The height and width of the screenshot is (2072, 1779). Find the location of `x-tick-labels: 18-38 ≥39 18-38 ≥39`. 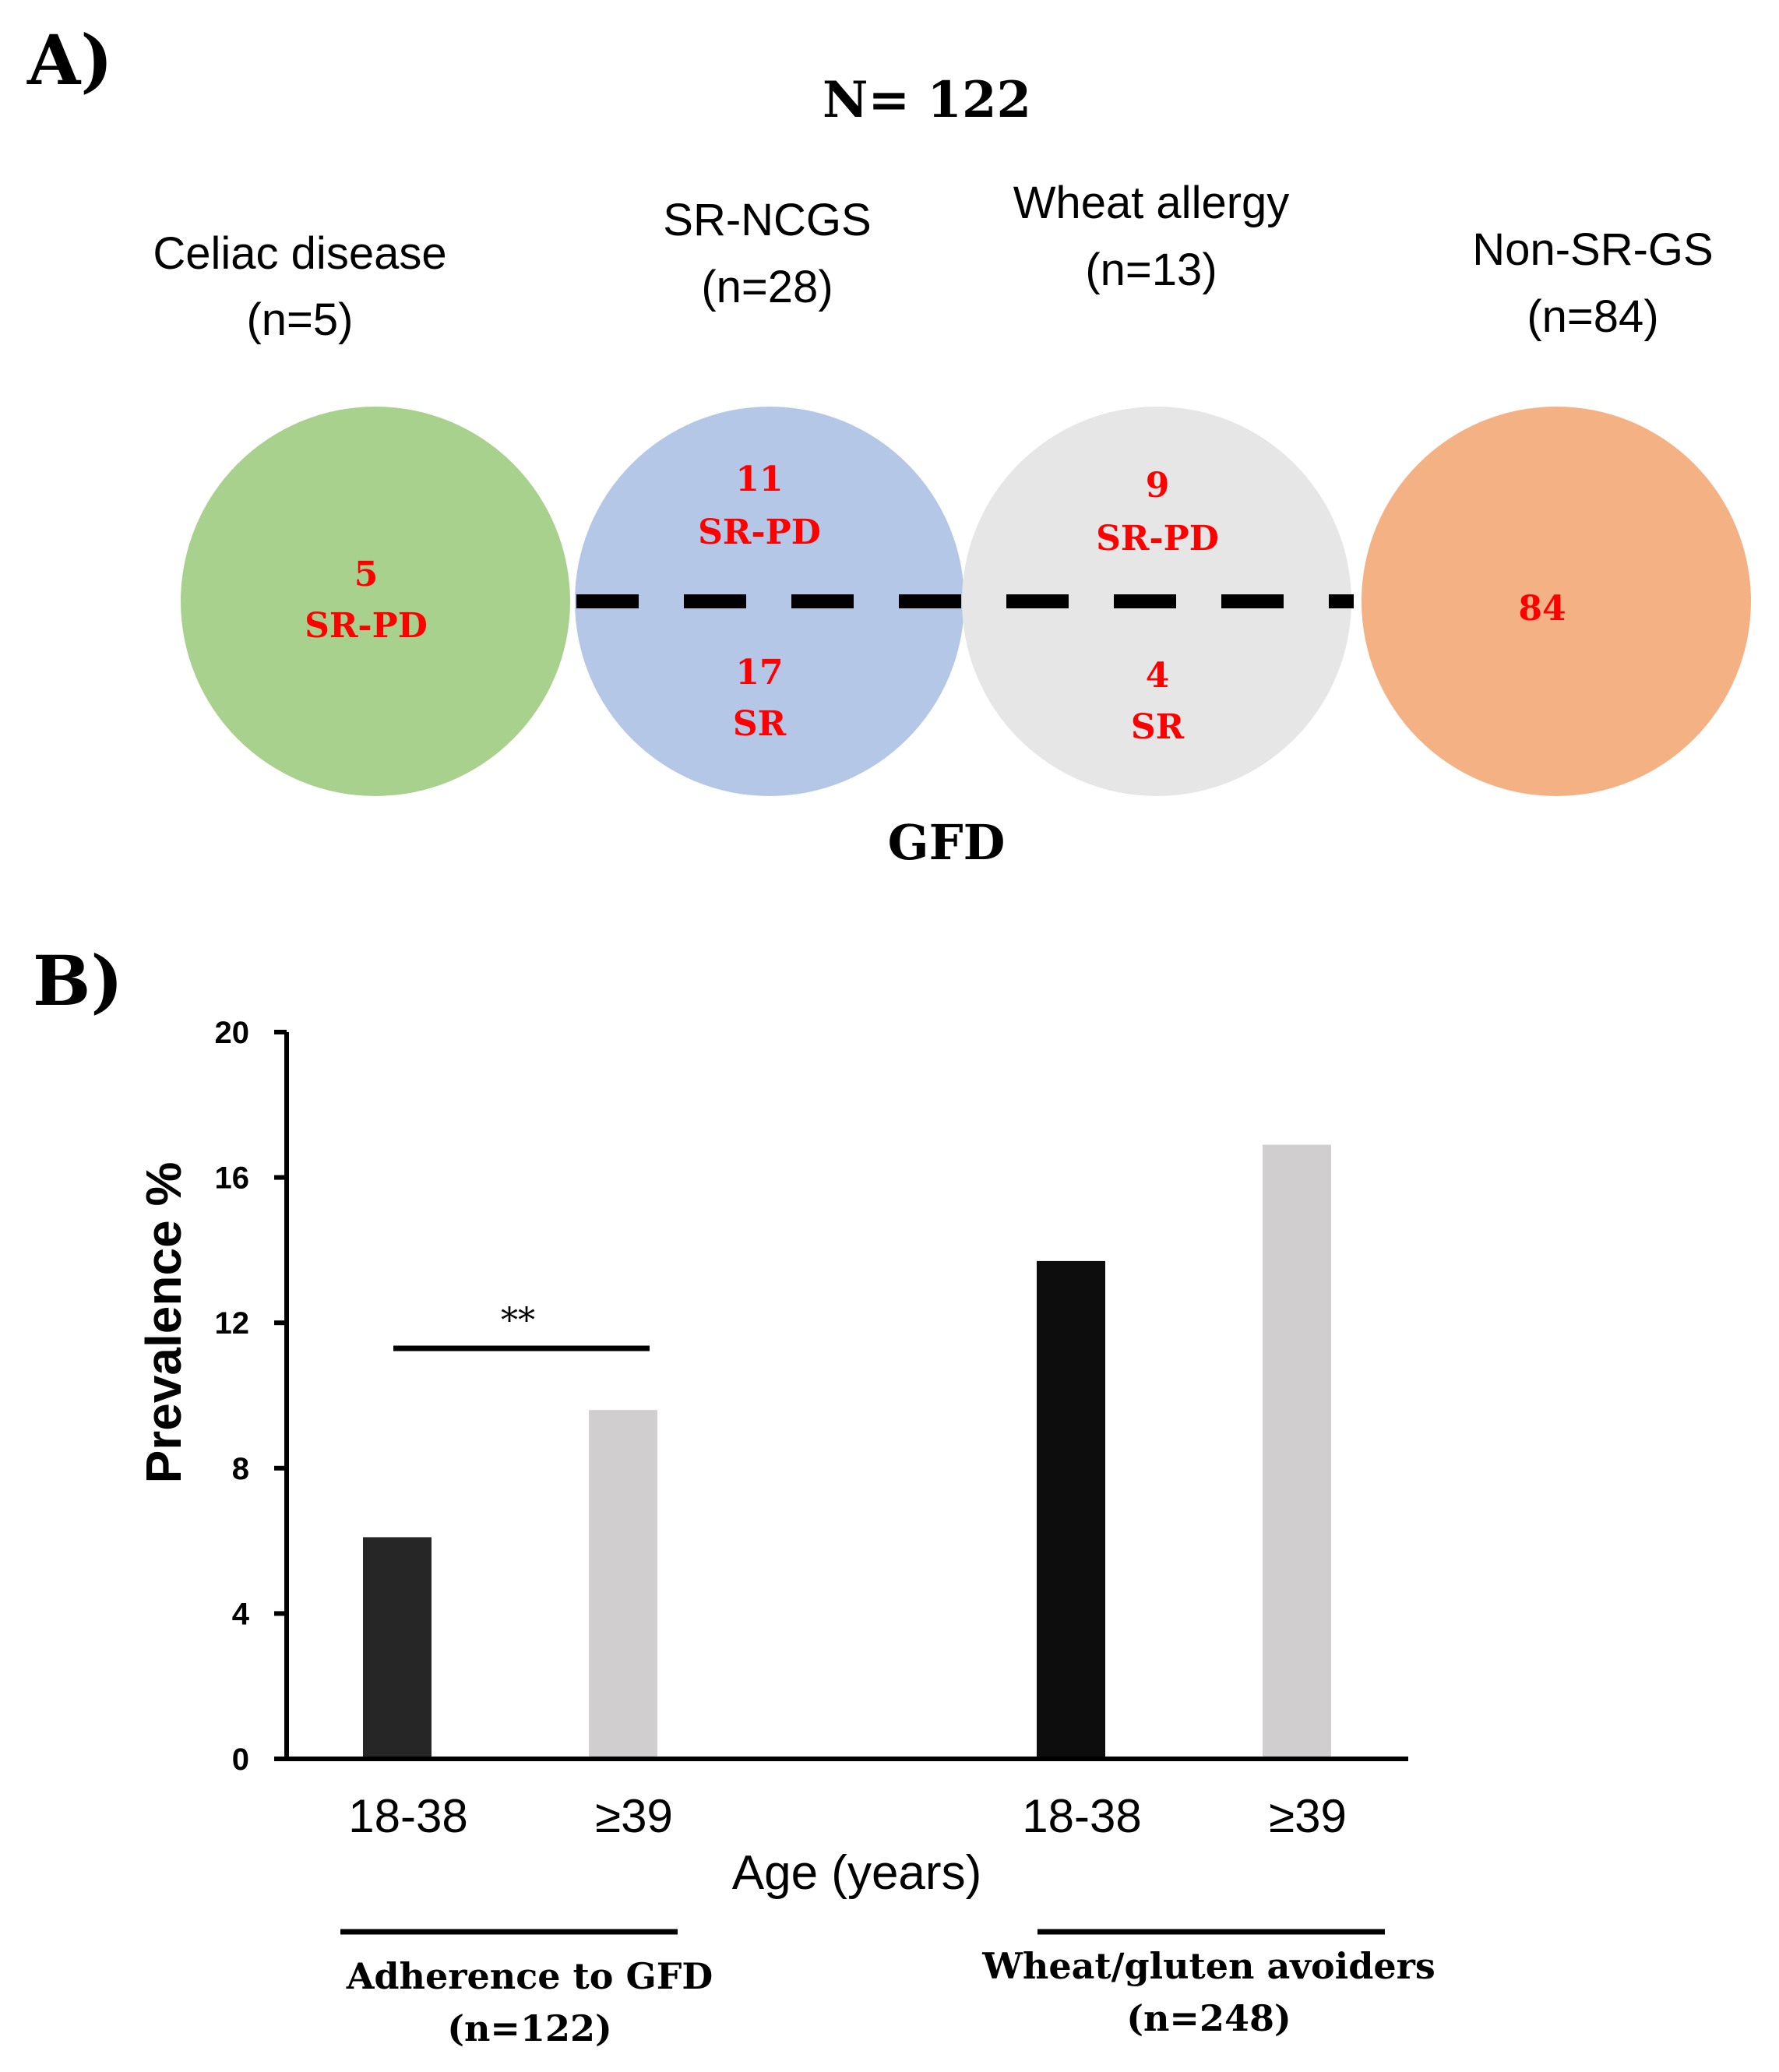

x-tick-labels: 18-38 ≥39 18-38 ≥39 is located at coordinates (848, 1816).